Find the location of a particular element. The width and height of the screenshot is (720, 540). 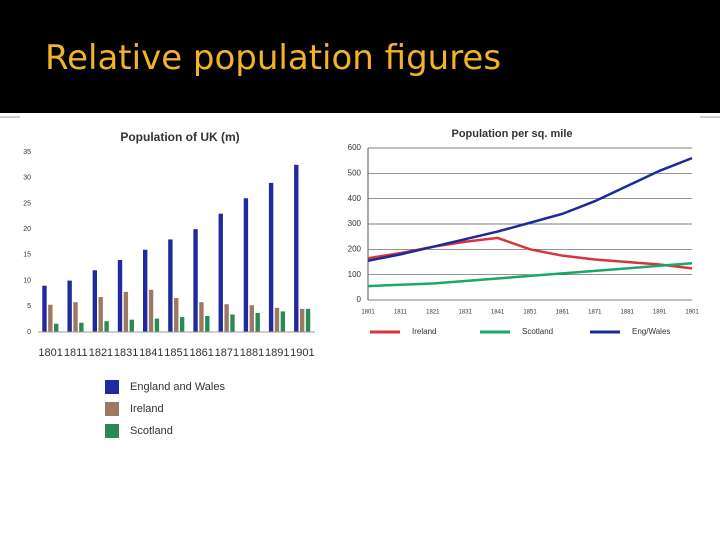

y-tick-label: 600 is located at coordinates (355, 147).